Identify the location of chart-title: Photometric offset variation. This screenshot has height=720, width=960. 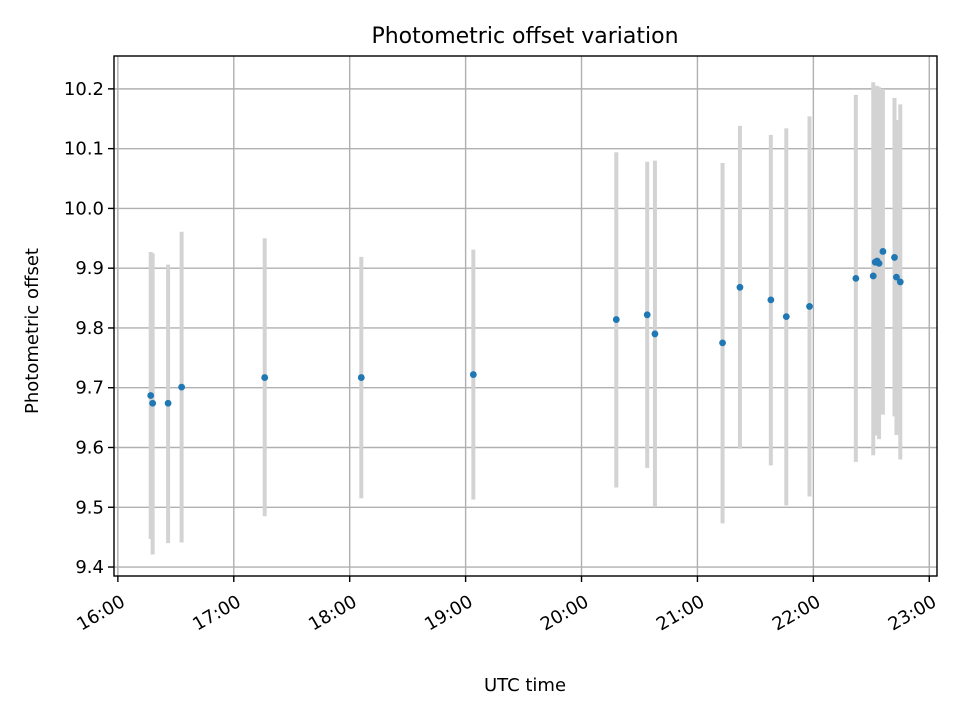
(524, 36).